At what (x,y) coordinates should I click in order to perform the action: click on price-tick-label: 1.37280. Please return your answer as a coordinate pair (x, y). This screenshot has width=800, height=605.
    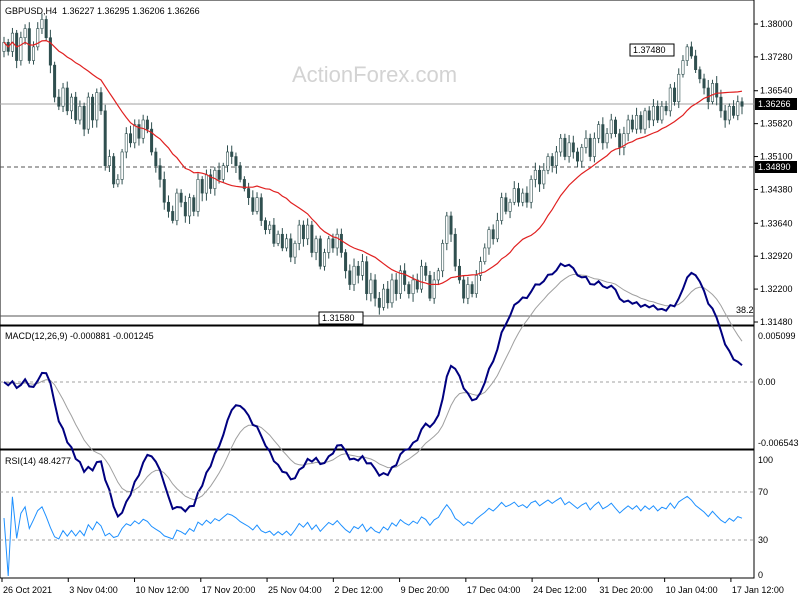
    Looking at the image, I should click on (776, 57).